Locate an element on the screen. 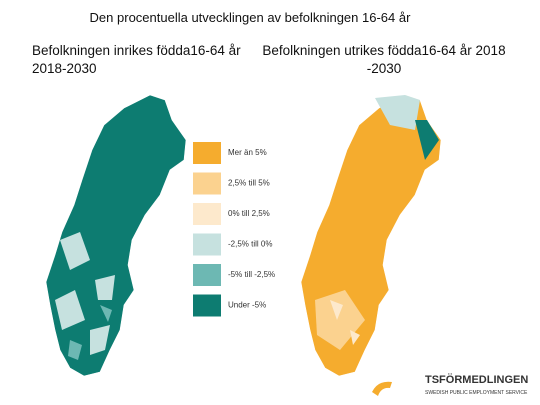  legend-label: -5% till -2,5% is located at coordinates (251, 274).